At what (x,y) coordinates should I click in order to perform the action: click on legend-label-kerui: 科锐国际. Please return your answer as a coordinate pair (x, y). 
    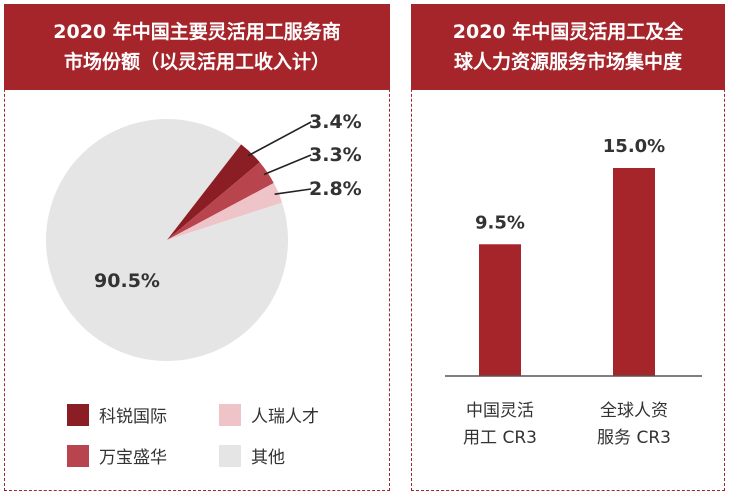
    Looking at the image, I should click on (133, 417).